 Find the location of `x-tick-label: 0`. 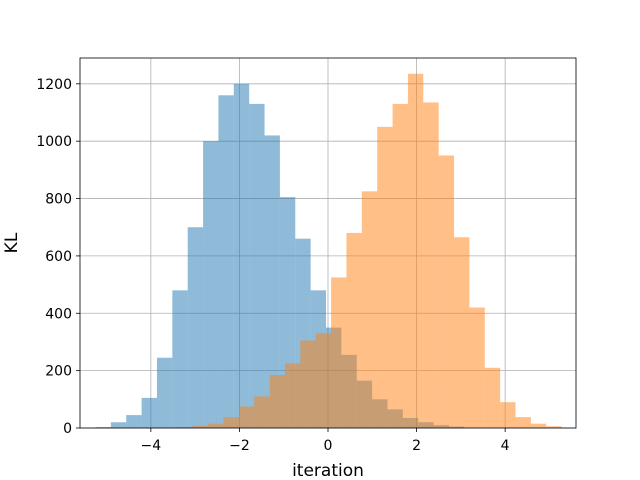

x-tick-label: 0 is located at coordinates (328, 446).